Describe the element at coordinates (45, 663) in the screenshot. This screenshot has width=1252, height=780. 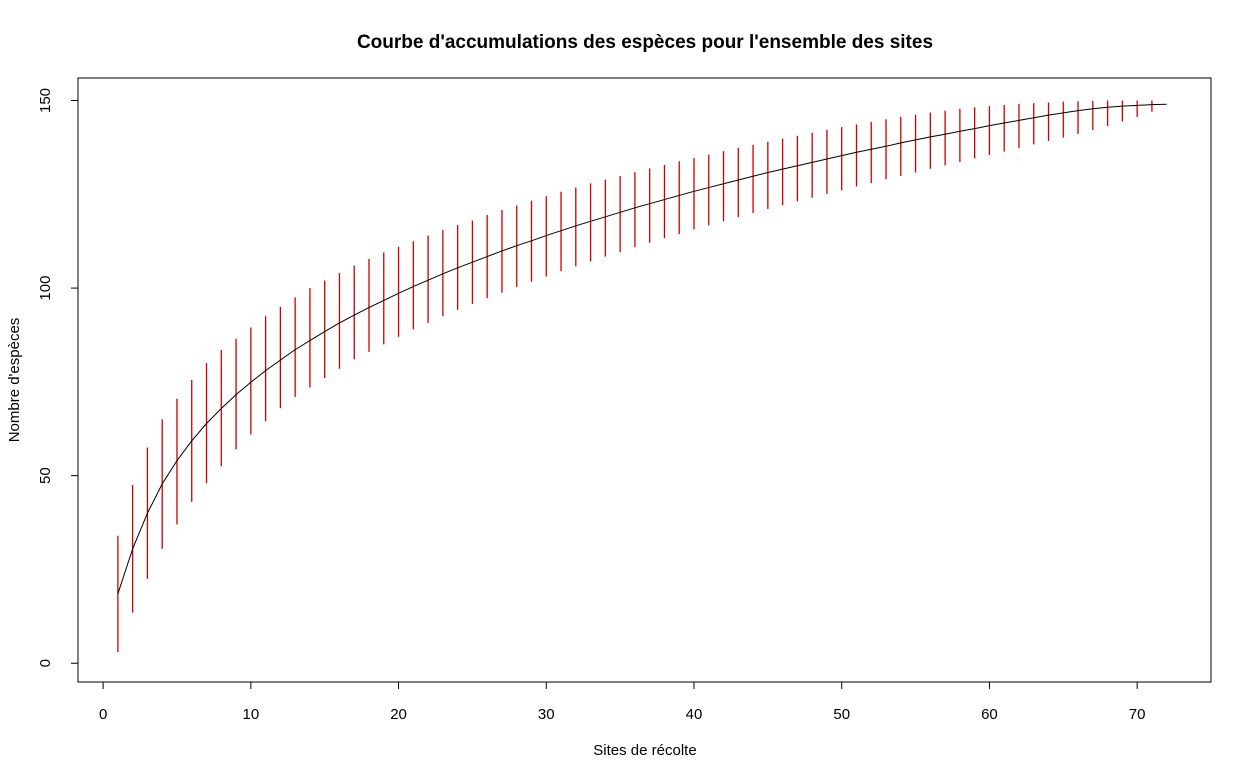
I see `y-tick-label: 0` at that location.